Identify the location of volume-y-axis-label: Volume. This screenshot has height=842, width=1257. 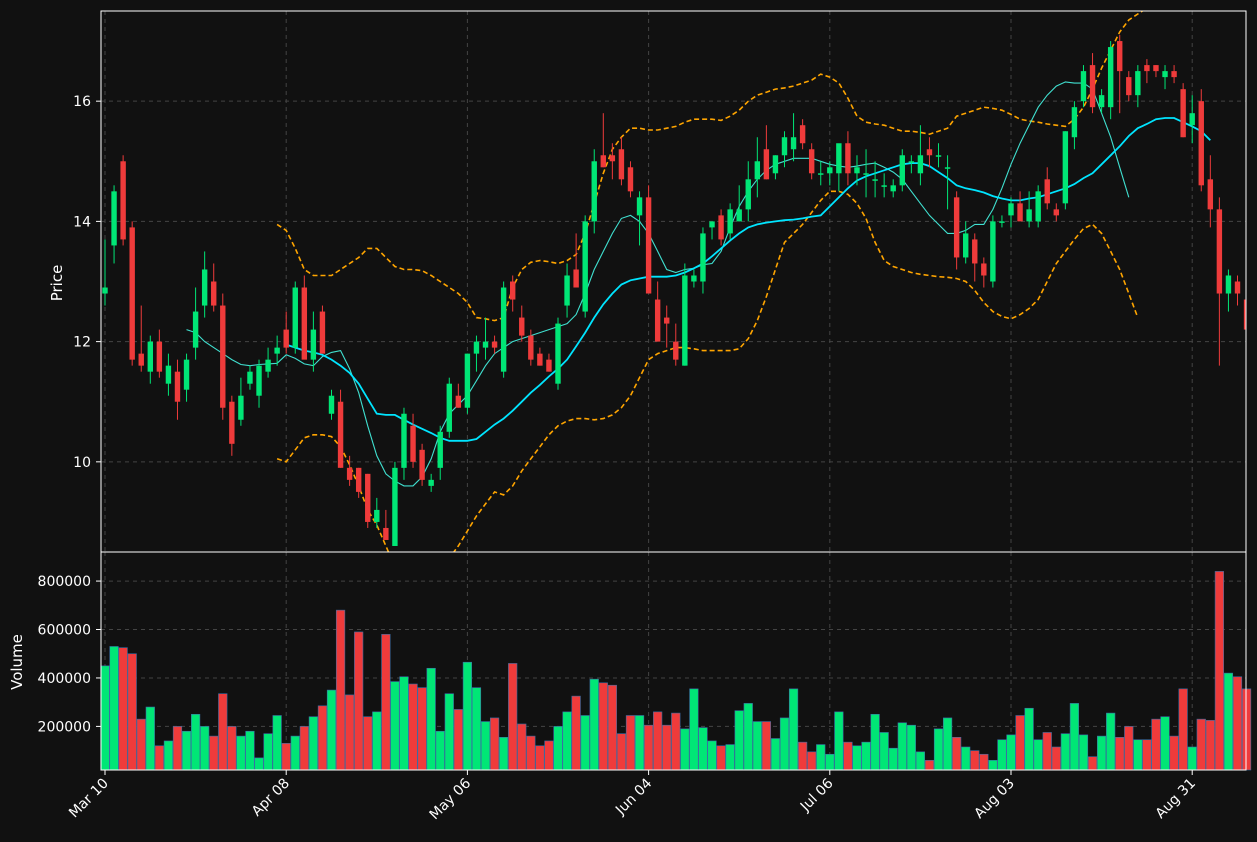
(17, 662).